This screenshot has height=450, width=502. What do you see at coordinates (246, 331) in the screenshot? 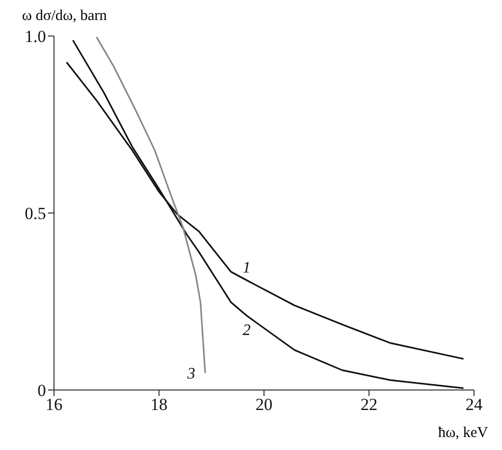
I see `series-label: 2` at bounding box center [246, 331].